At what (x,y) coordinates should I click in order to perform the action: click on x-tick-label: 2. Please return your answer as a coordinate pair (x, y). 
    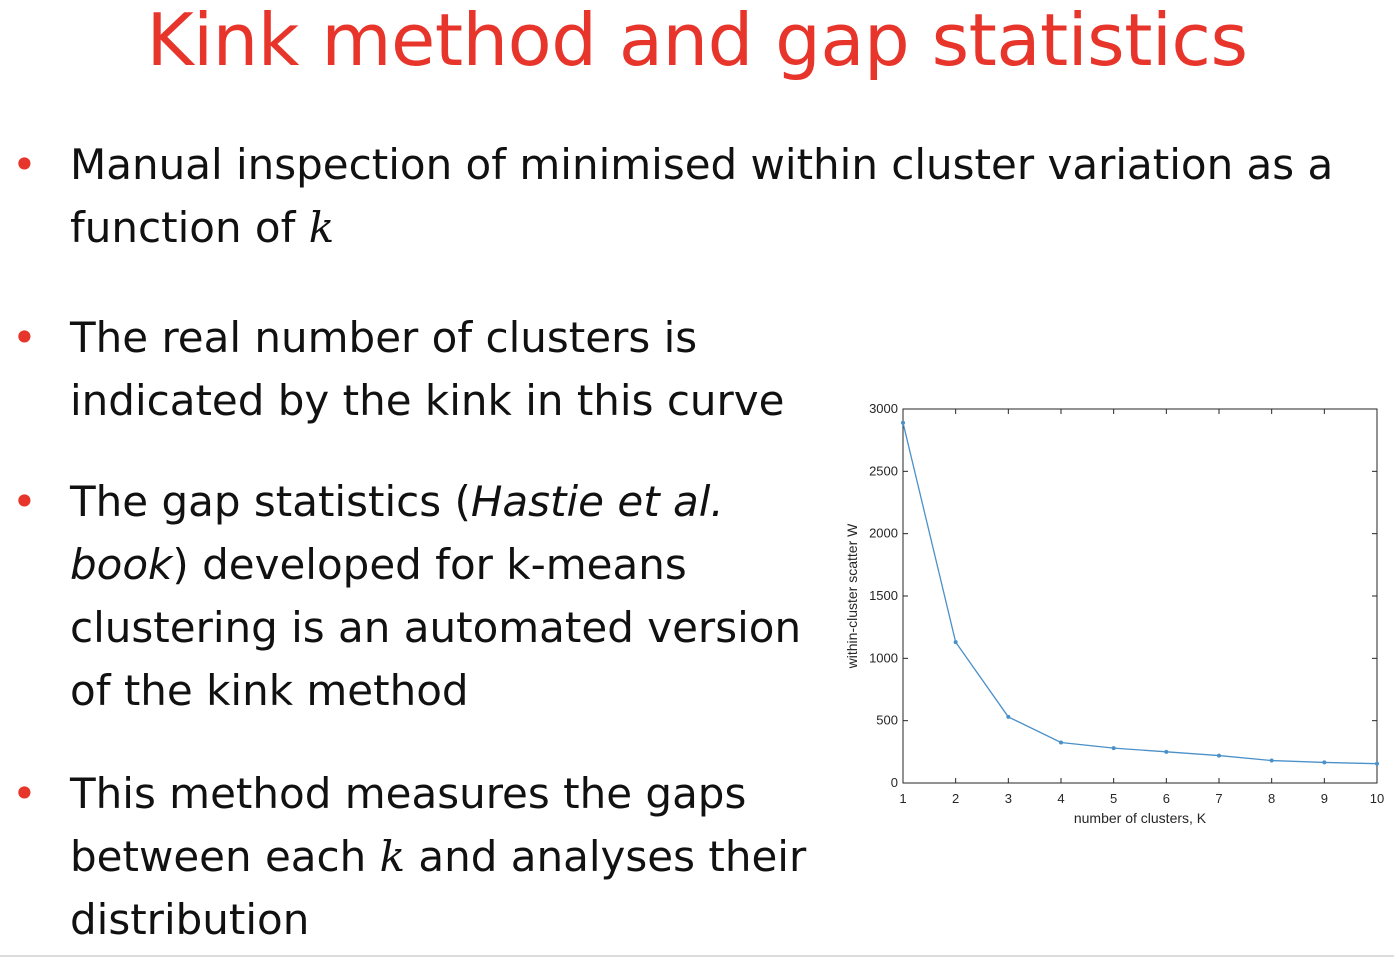
    Looking at the image, I should click on (955, 798).